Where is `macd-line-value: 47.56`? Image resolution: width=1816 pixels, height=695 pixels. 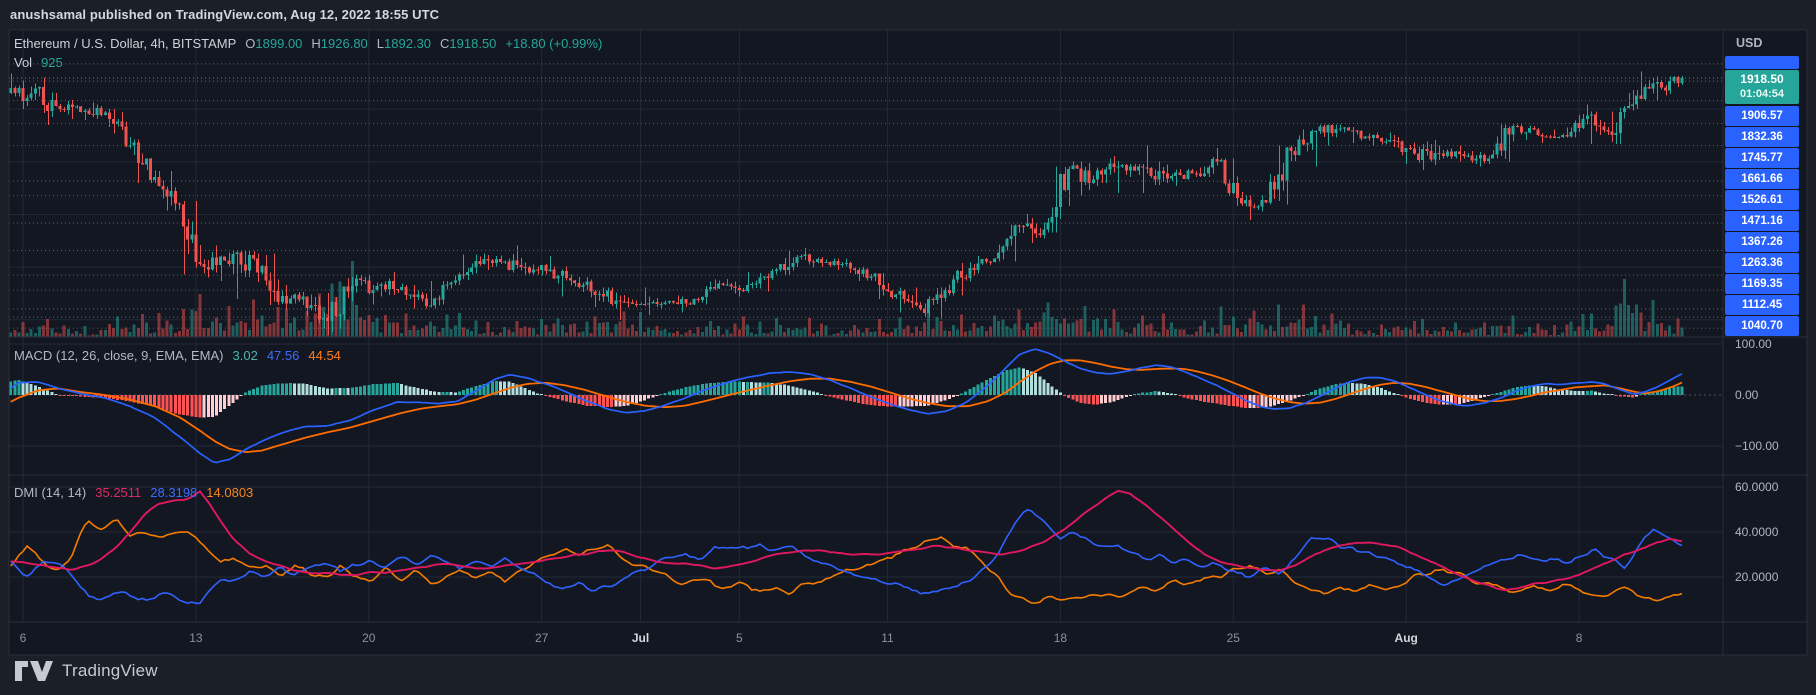
macd-line-value: 47.56 is located at coordinates (283, 355).